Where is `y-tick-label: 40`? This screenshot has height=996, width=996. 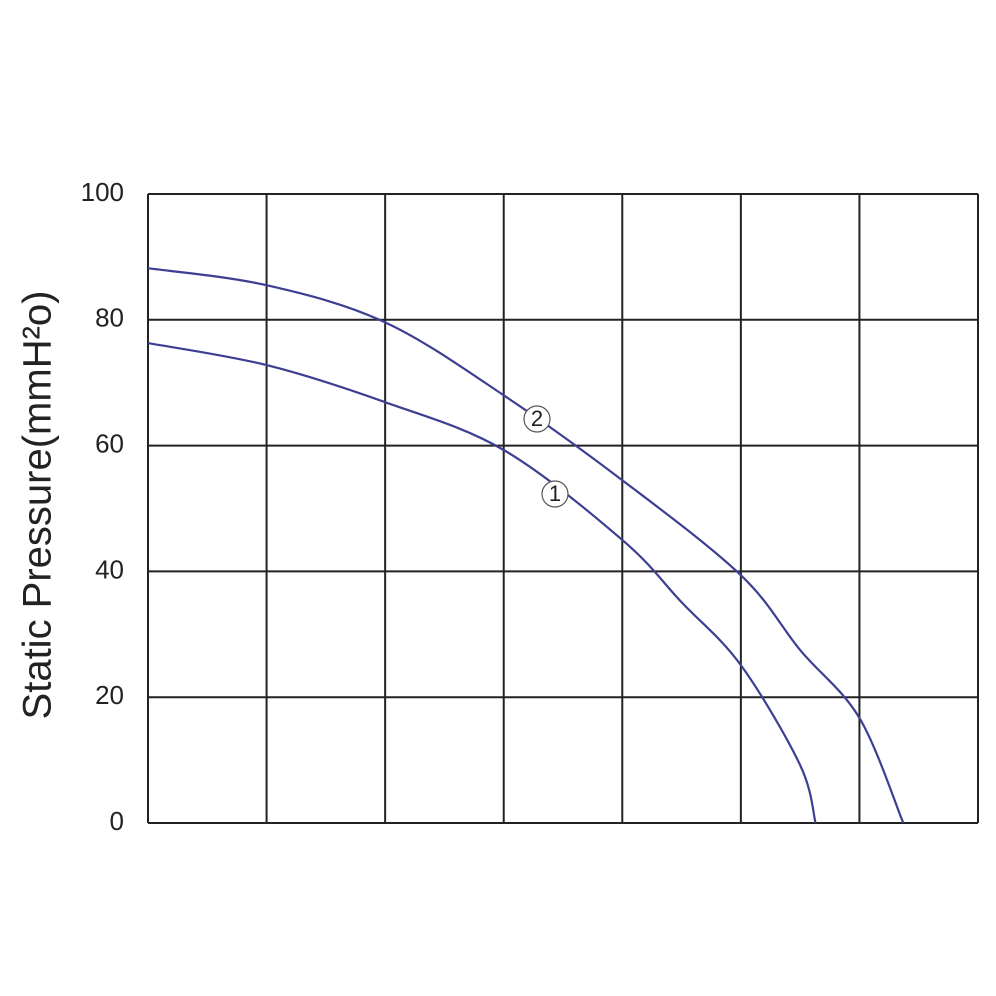
y-tick-label: 40 is located at coordinates (109, 569).